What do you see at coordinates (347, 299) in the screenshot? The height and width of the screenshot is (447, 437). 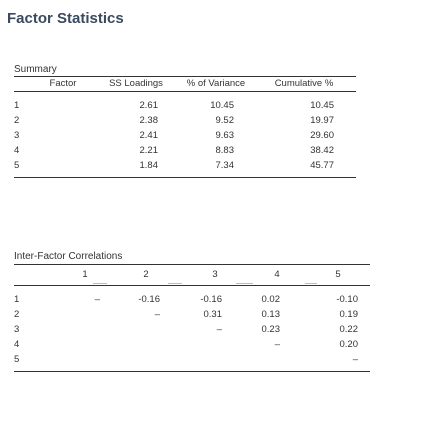 I see `correlations-cell: -0.10` at bounding box center [347, 299].